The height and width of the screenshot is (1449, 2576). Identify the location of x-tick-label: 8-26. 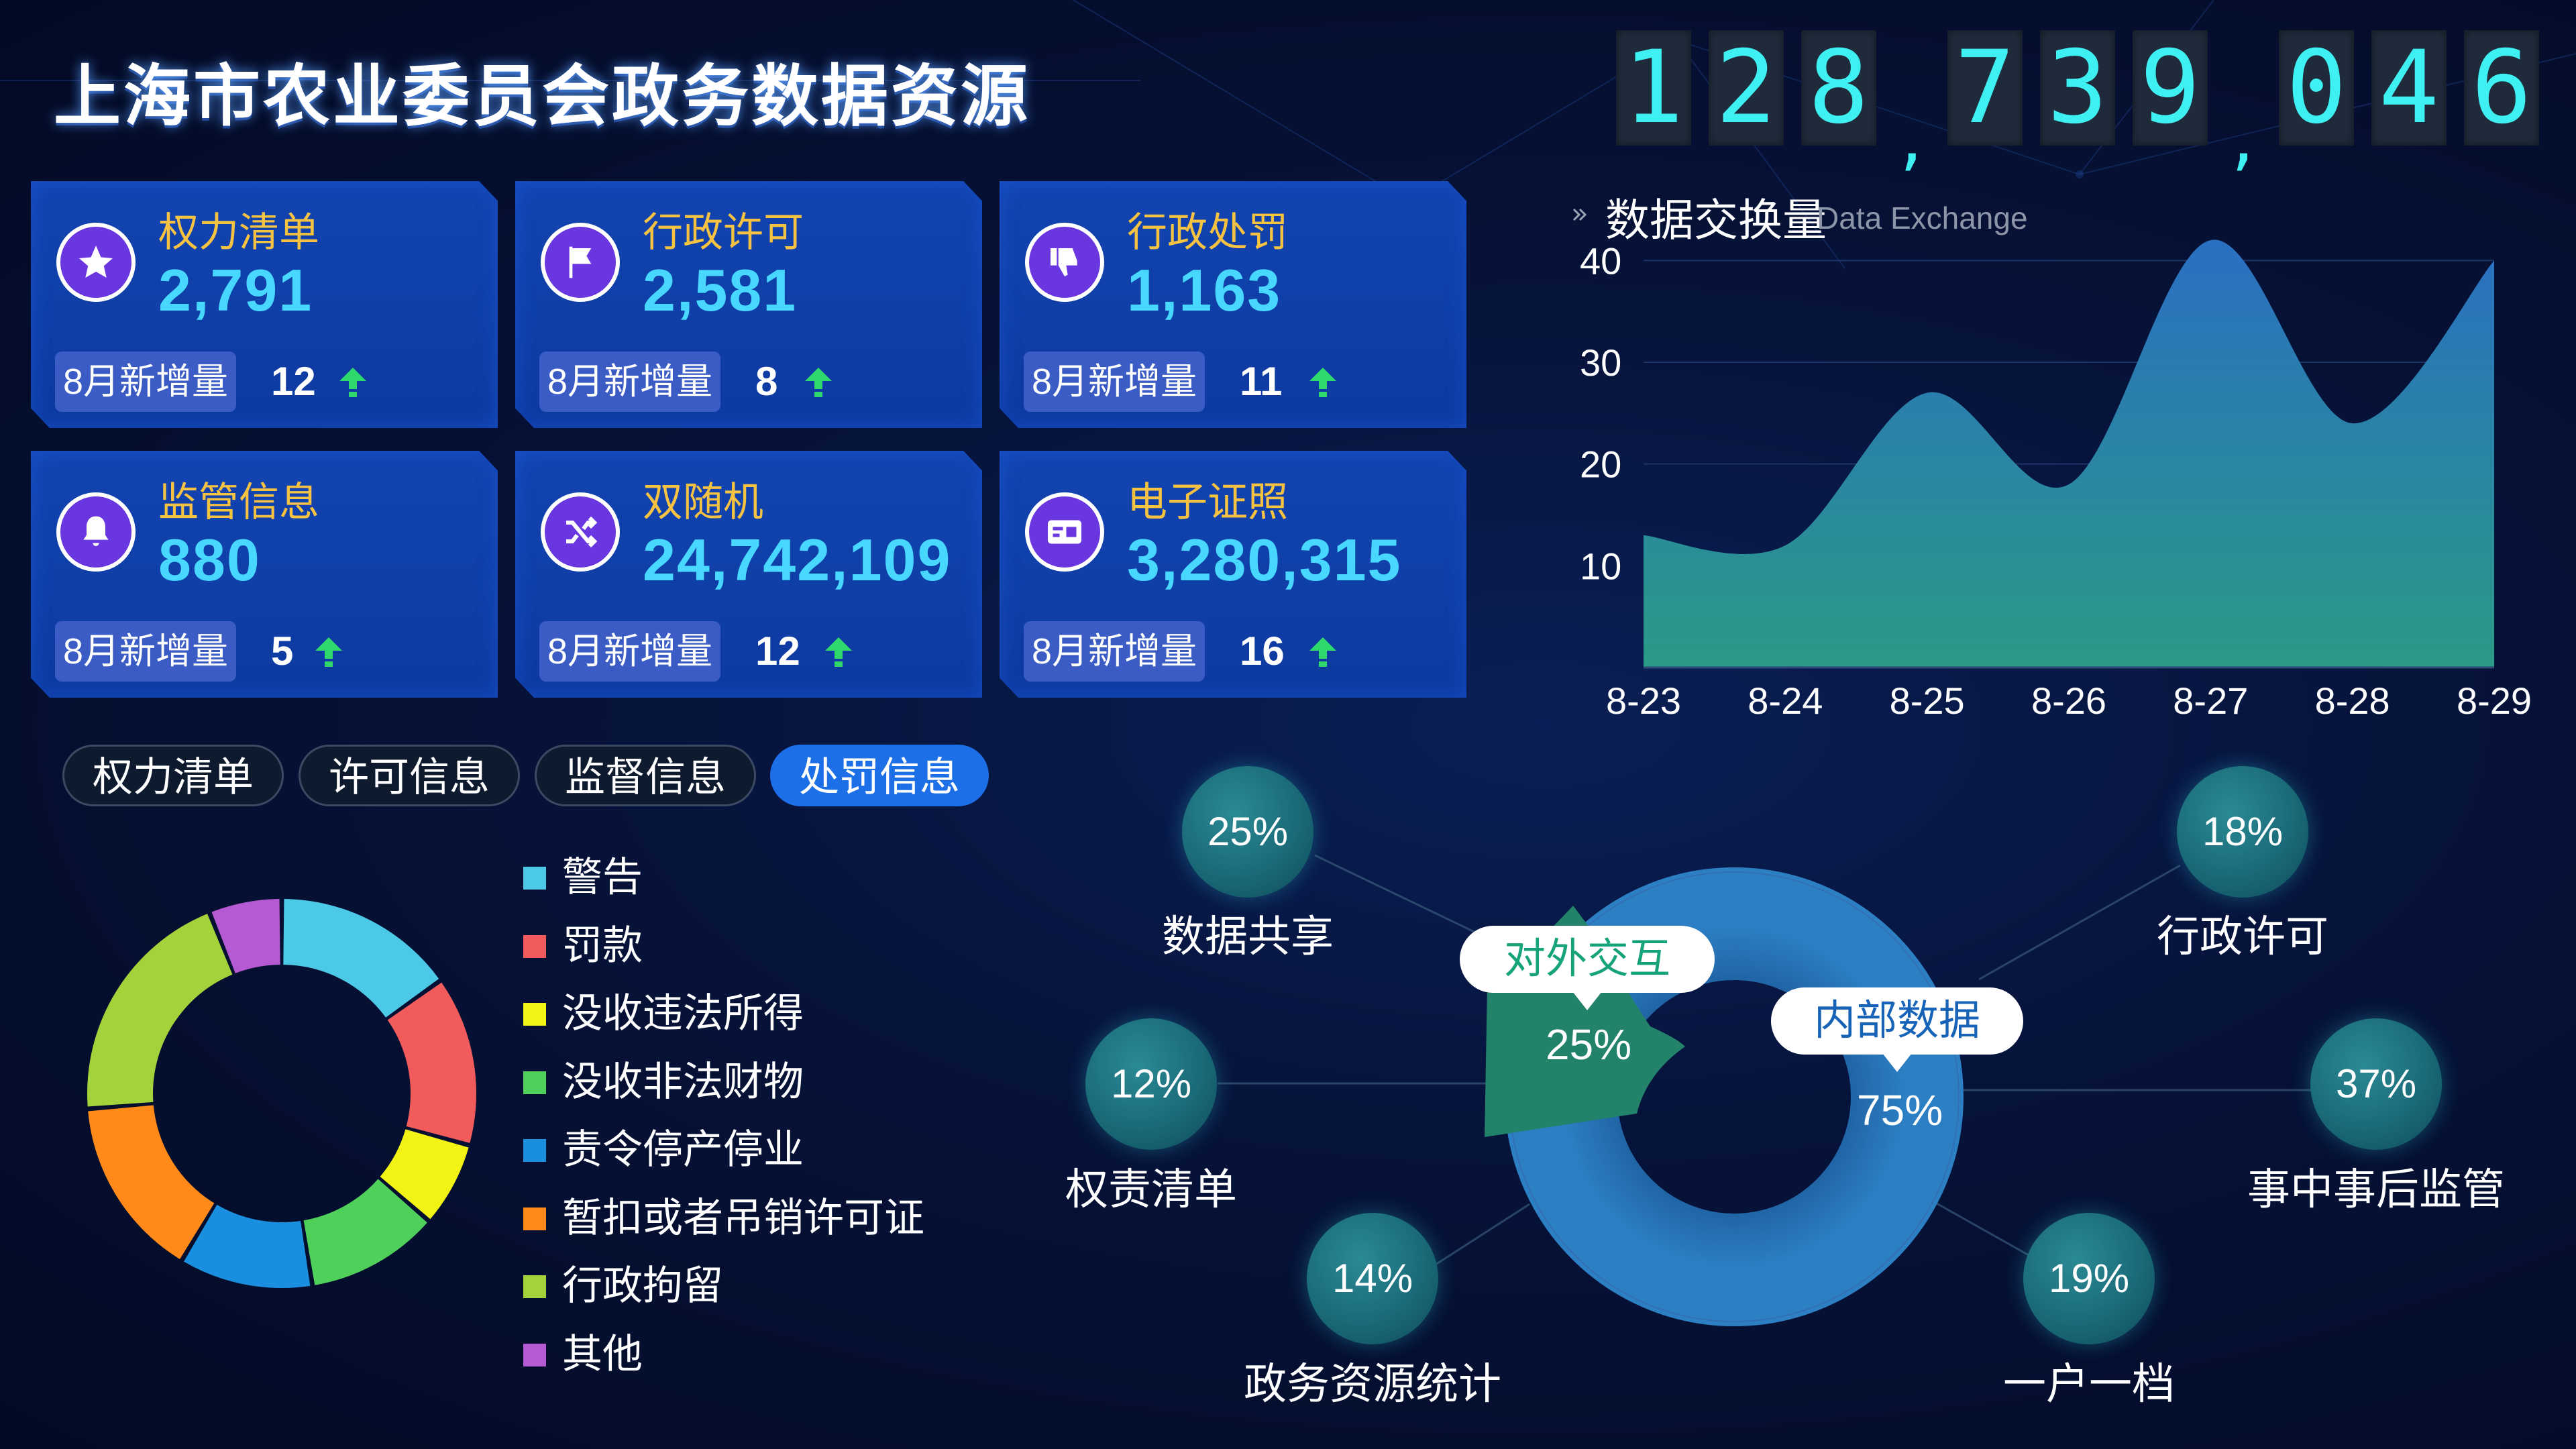
(2068, 701).